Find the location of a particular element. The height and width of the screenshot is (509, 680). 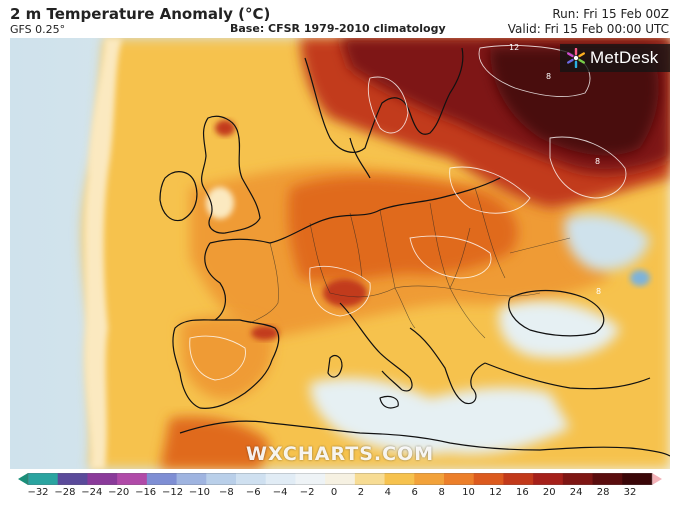

alps-hotspot is located at coordinates (345, 293).